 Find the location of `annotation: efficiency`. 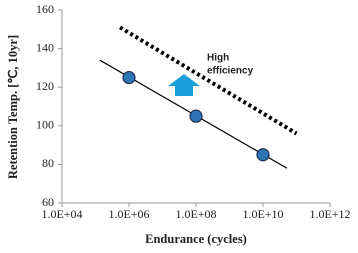

annotation: efficiency is located at coordinates (230, 71).